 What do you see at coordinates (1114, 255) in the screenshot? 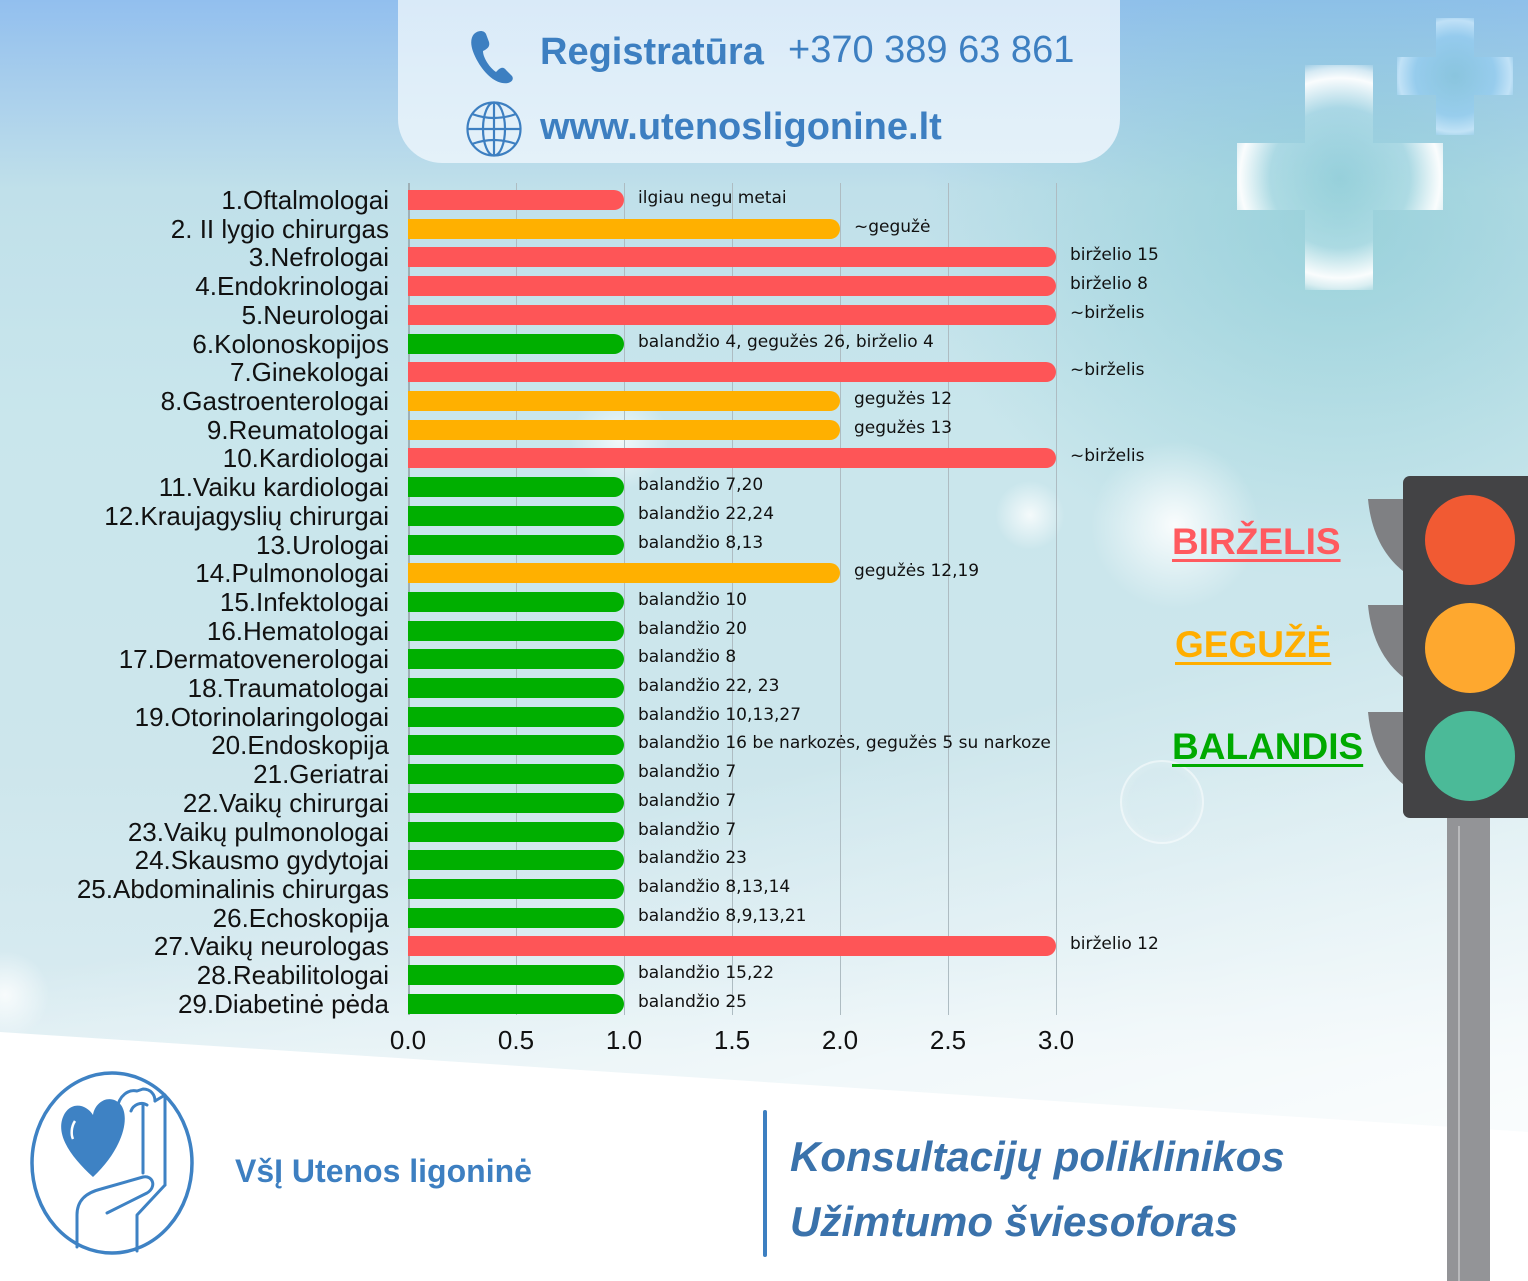
I see `bar-annotation: birželio 15` at bounding box center [1114, 255].